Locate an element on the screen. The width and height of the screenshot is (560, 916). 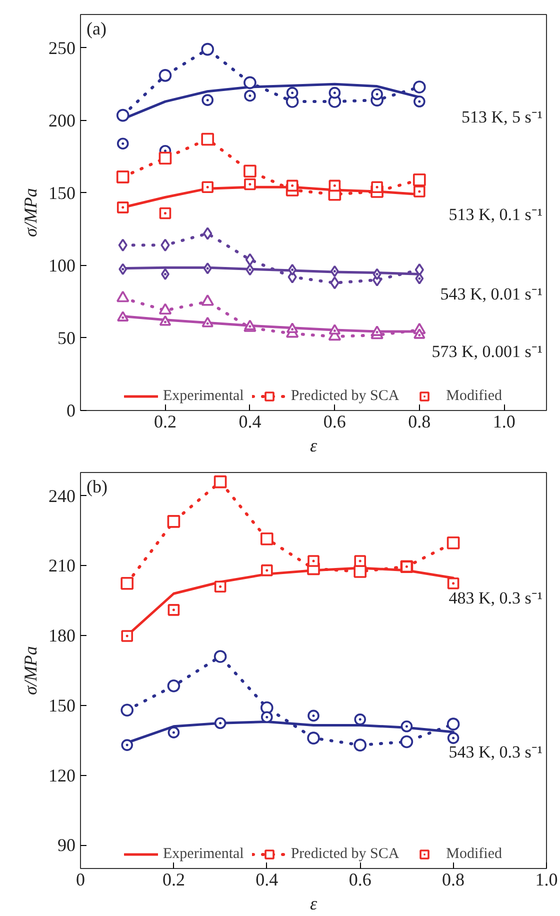
y-tick-label: 50 is located at coordinates (67, 338).